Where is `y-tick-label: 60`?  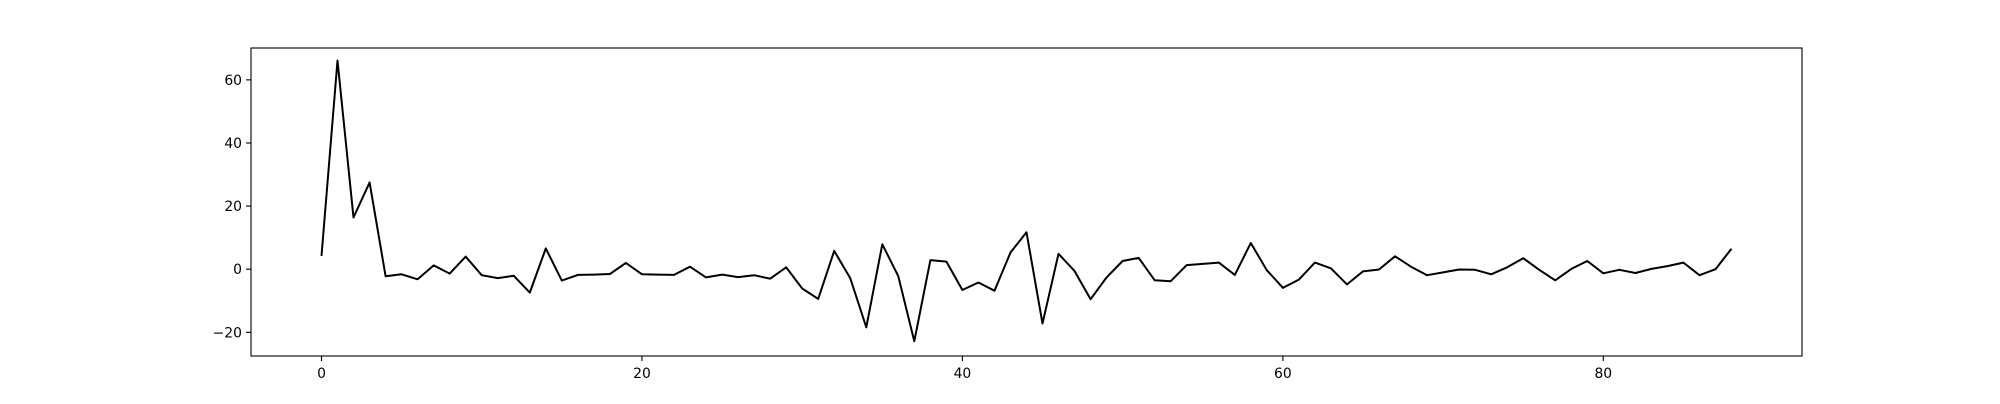 y-tick-label: 60 is located at coordinates (233, 81).